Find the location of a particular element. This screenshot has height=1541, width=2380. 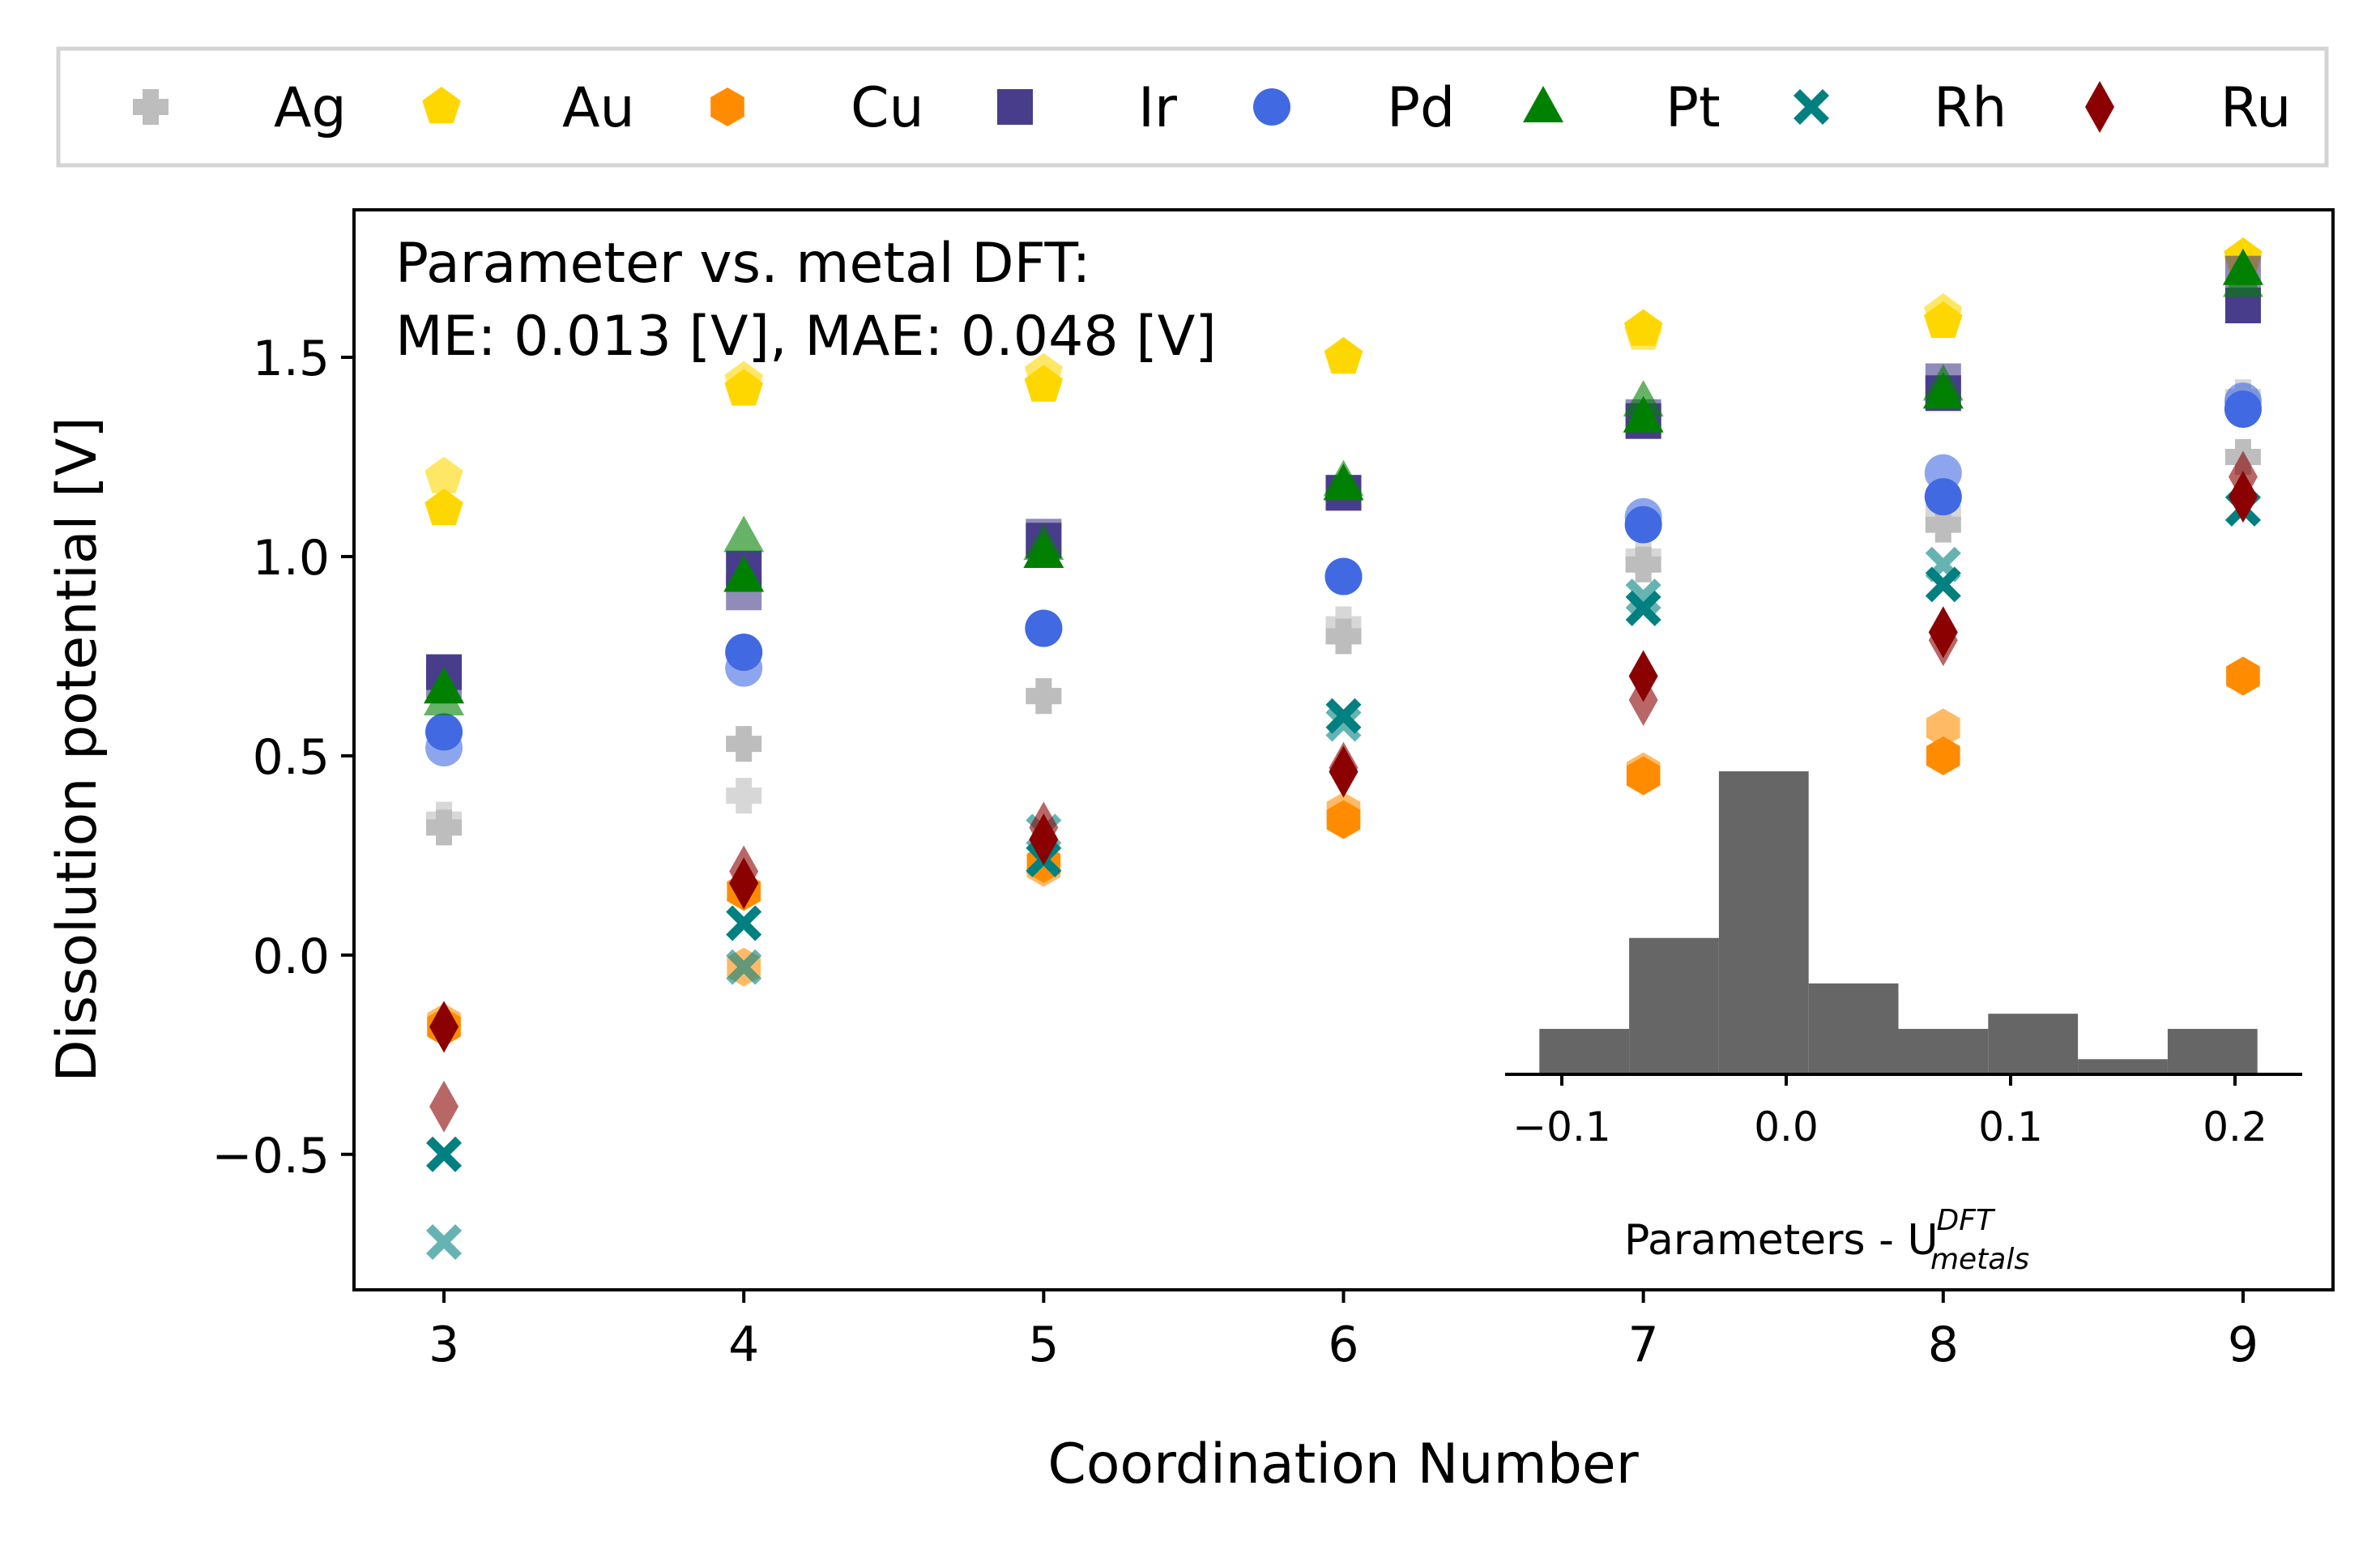

legend: Ag Au Cu Ir Pd Pt Rh Ru is located at coordinates (1192, 107).